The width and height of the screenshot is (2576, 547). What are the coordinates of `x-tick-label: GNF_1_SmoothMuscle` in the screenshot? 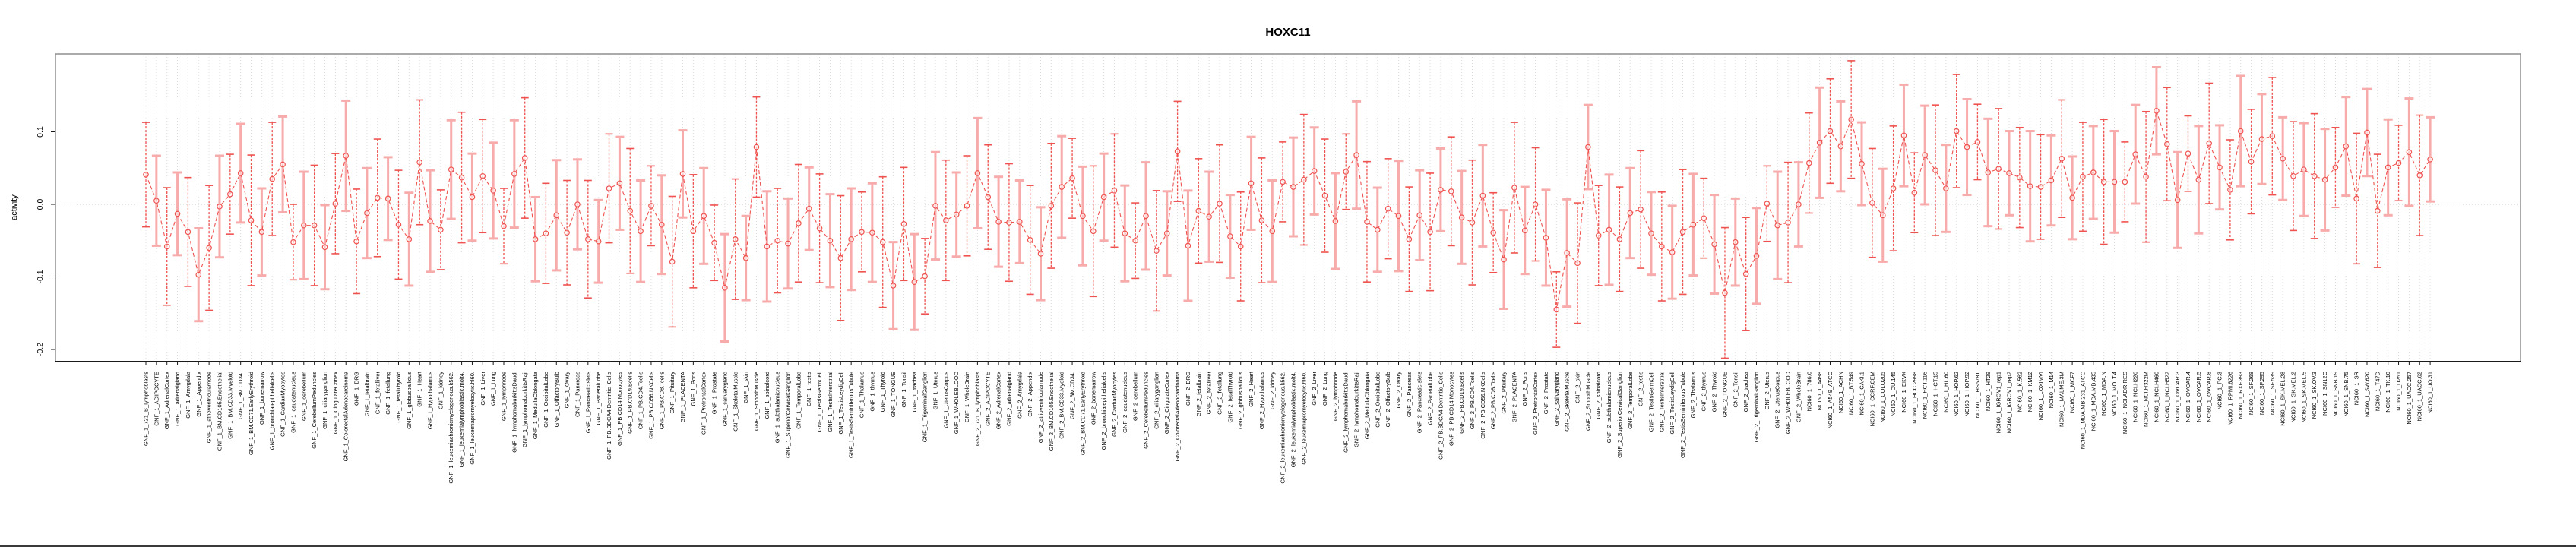 It's located at (756, 401).